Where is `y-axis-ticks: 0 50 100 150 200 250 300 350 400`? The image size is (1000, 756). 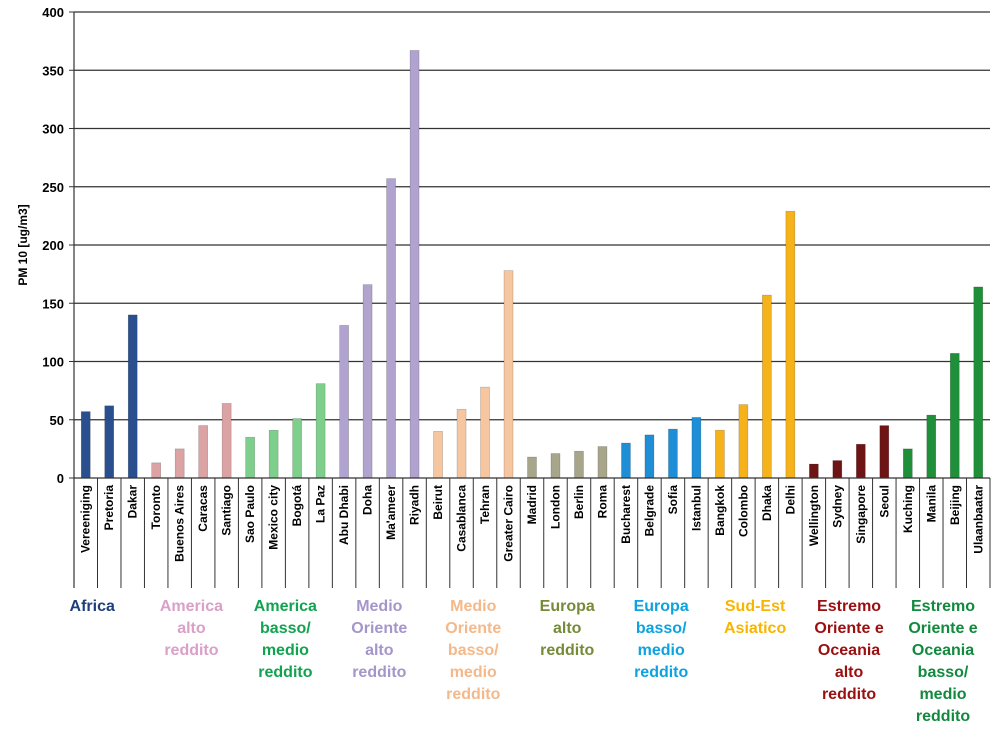
y-axis-ticks: 0 50 100 150 200 250 300 350 400 is located at coordinates (58, 245).